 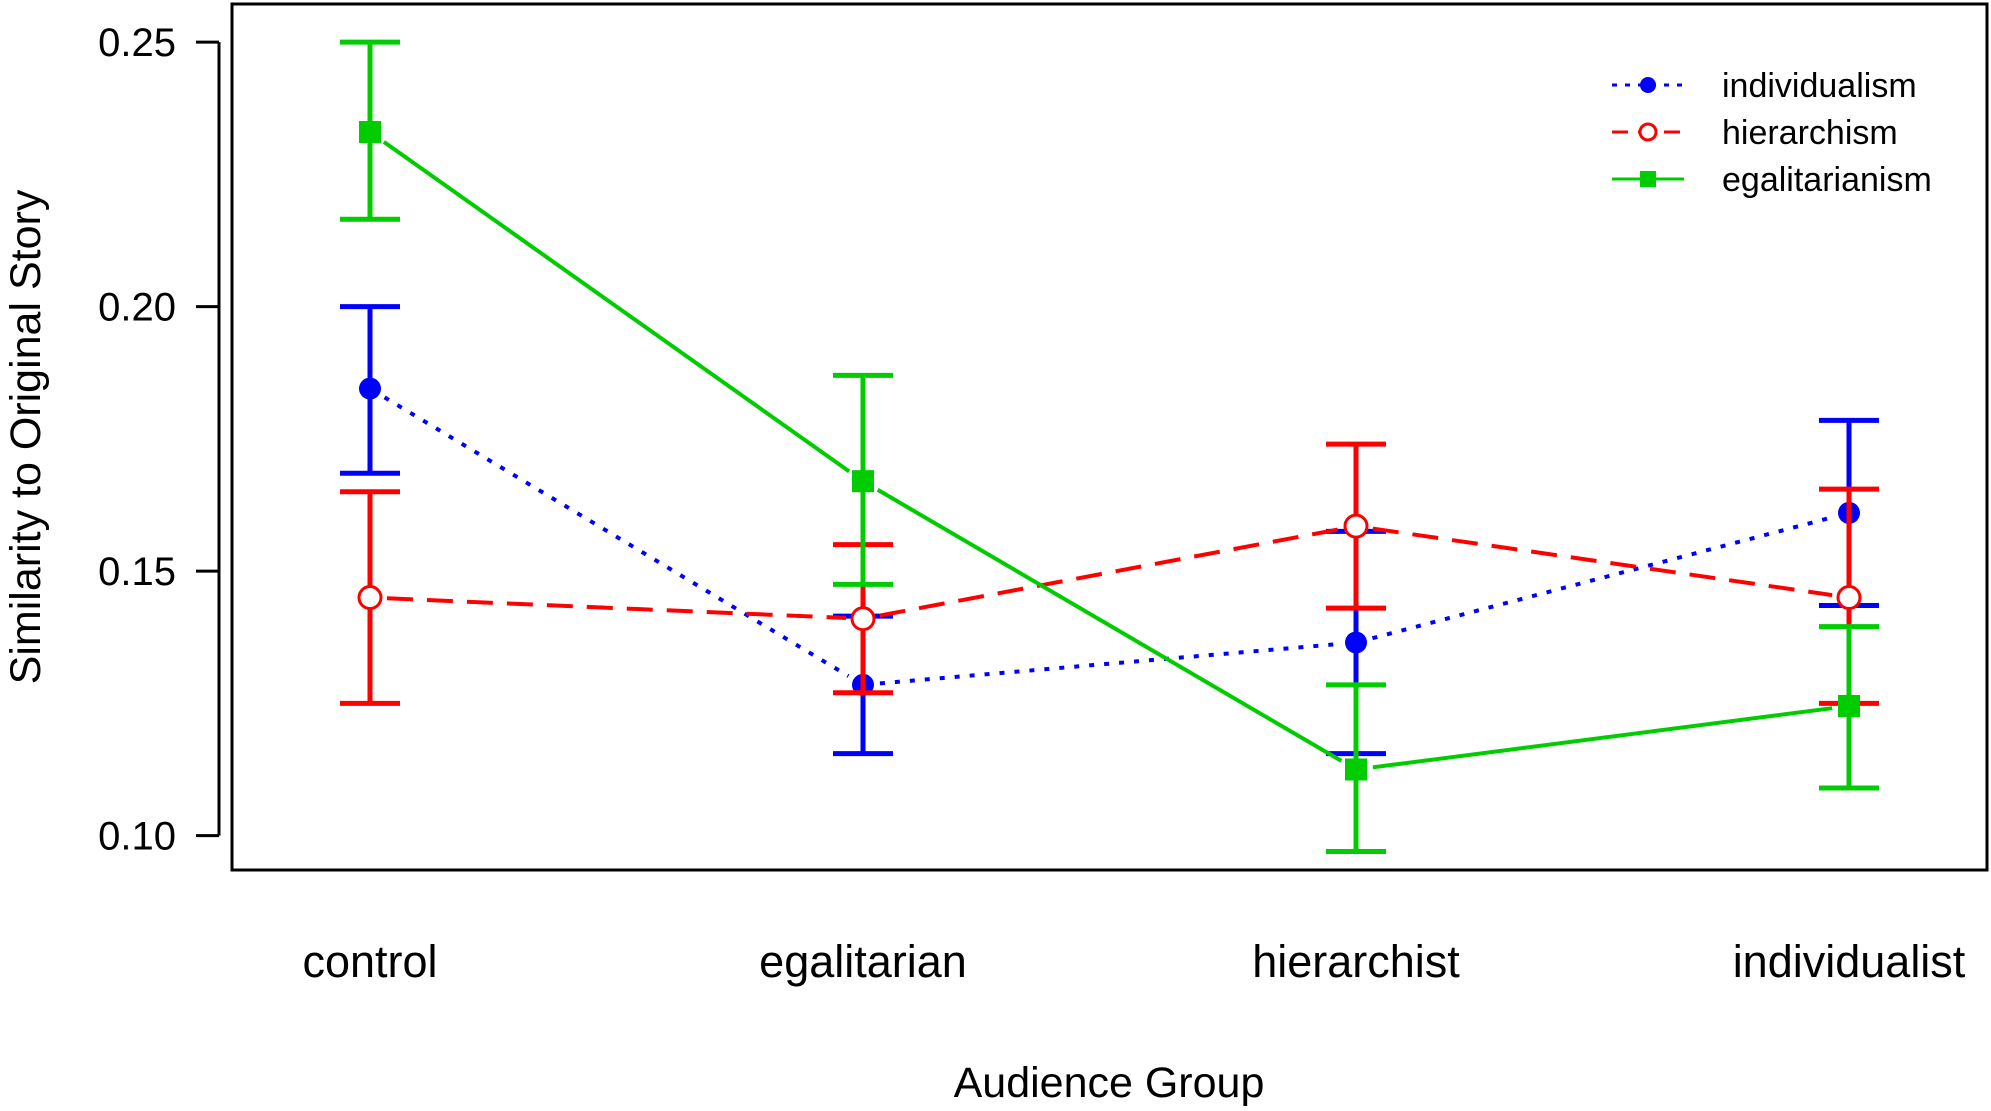 What do you see at coordinates (1819, 86) in the screenshot?
I see `legend-label: individualism` at bounding box center [1819, 86].